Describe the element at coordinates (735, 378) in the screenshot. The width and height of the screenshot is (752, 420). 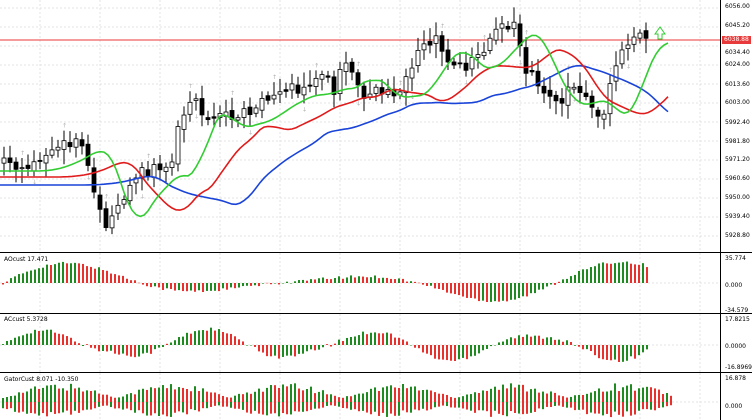
I see `gator-axis-label: 16.878` at that location.